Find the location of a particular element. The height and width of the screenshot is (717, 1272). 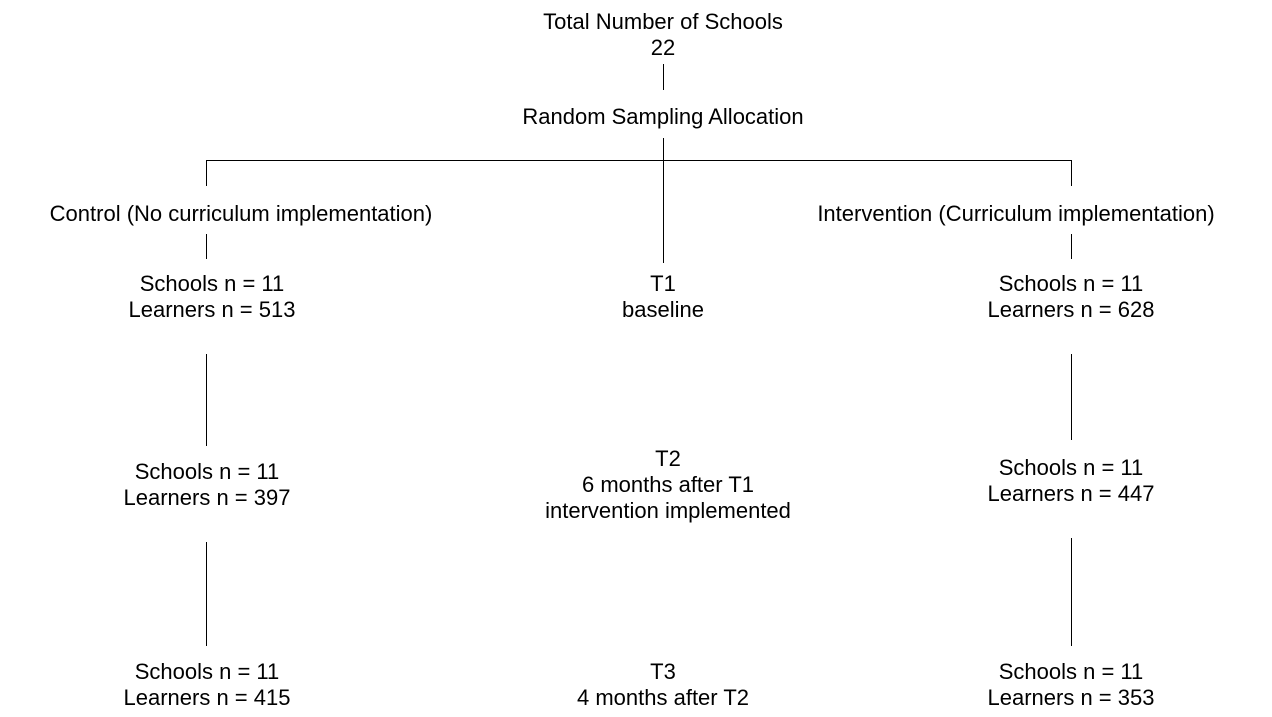

control-t2-schools: Schools n = 11 is located at coordinates (207, 471).